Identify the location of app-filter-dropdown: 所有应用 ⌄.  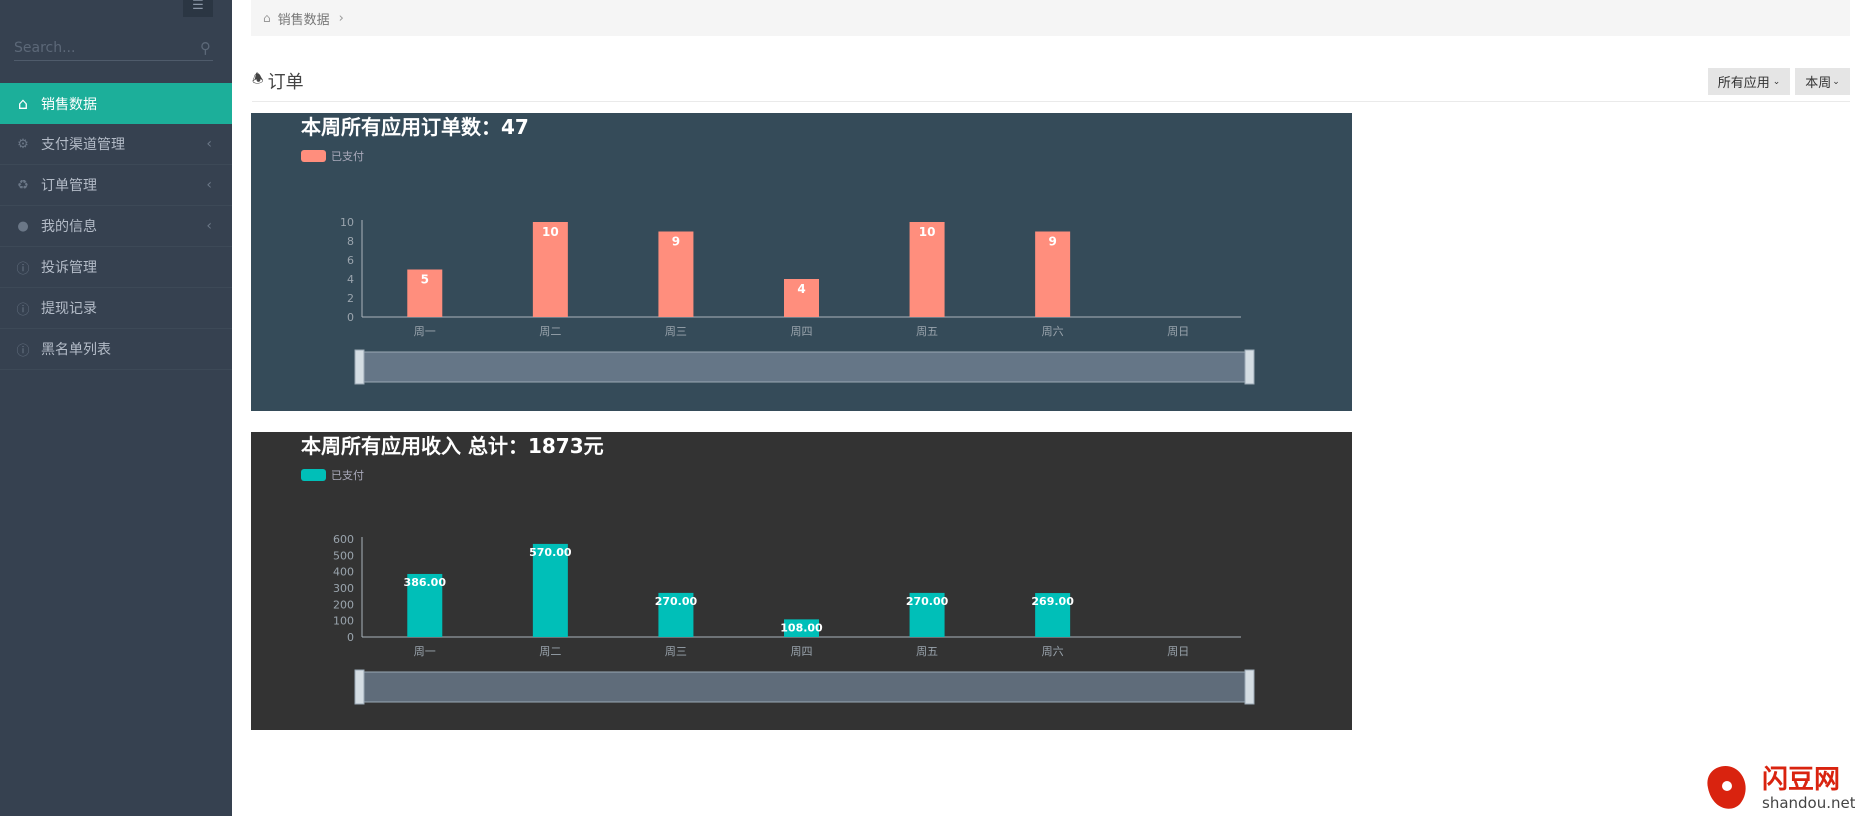
(1749, 81).